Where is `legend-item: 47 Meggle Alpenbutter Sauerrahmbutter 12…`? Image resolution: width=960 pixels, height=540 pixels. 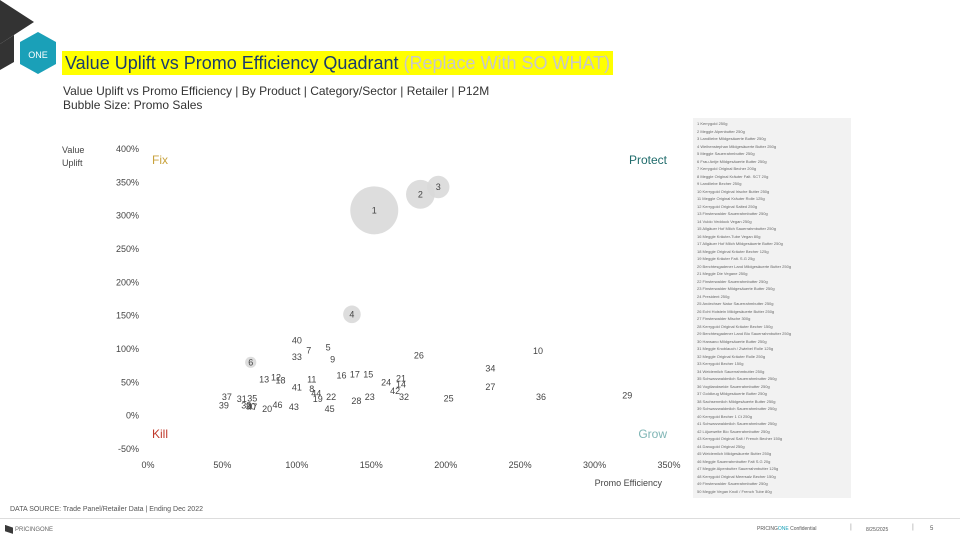 legend-item: 47 Meggle Alpenbutter Sauerrahmbutter 12… is located at coordinates (738, 468).